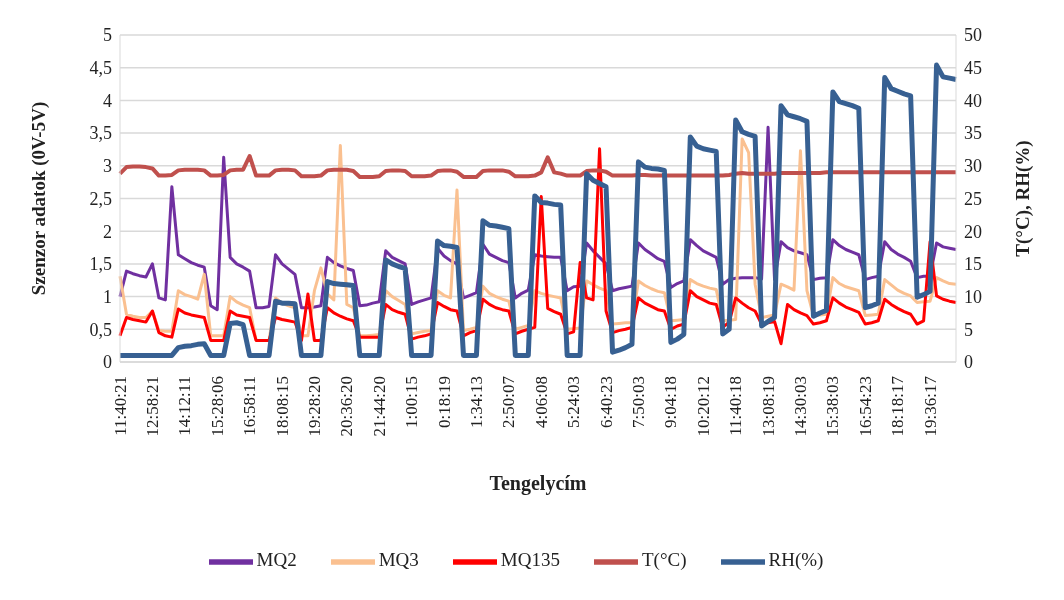 Image resolution: width=1064 pixels, height=600 pixels. What do you see at coordinates (107, 362) in the screenshot?
I see `y-tick-label: 0` at bounding box center [107, 362].